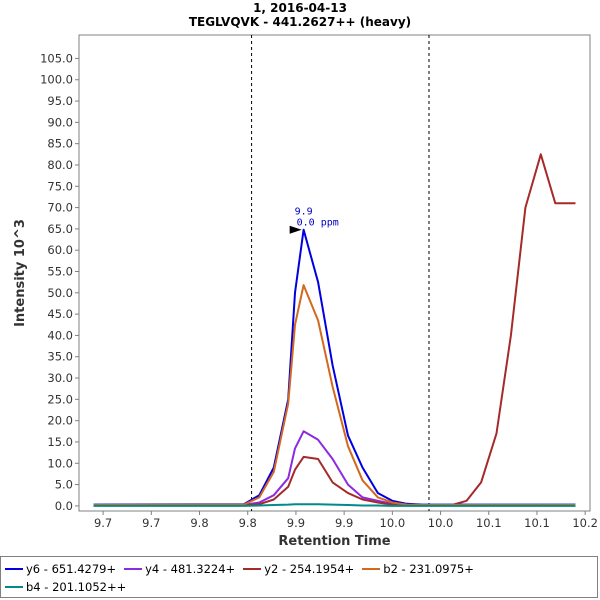 The height and width of the screenshot is (600, 600). I want to click on chart-subtitle: TEGLVQVK - 441.2627++ (heavy), so click(300, 22).